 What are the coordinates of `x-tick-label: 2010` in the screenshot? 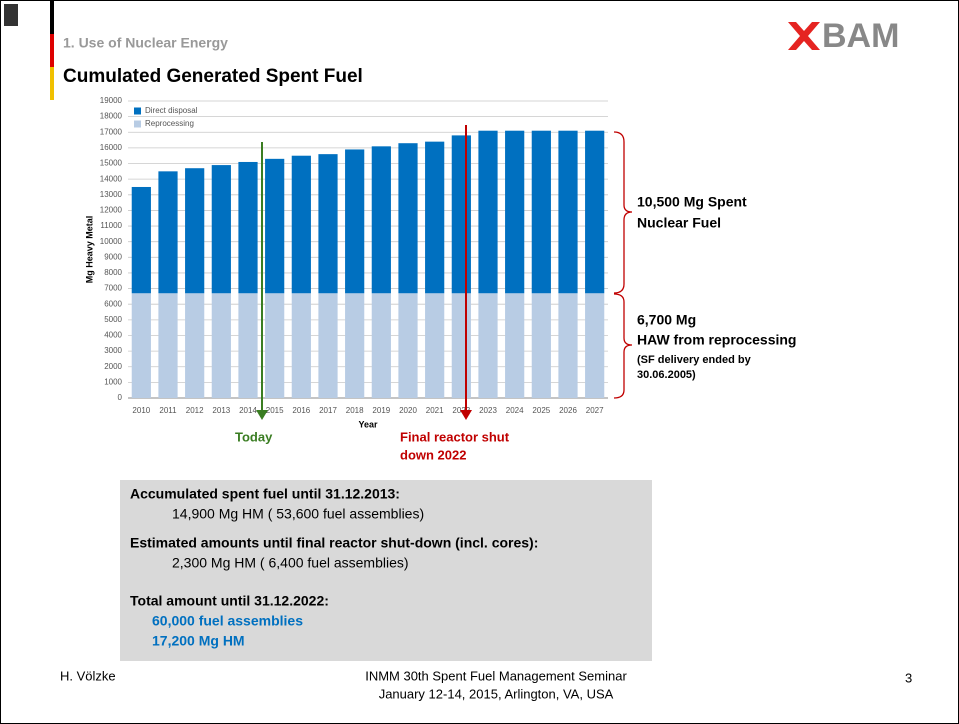 It's located at (141, 410).